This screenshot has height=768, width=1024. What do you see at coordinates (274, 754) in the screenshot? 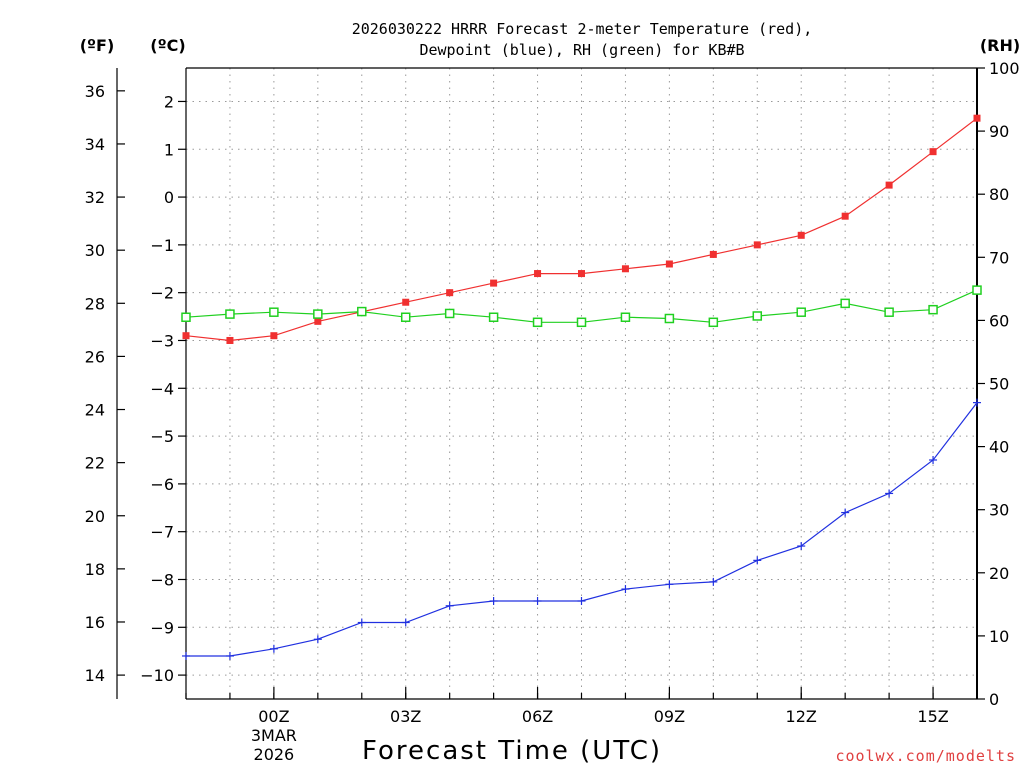
I see `date-label-year: 2026` at bounding box center [274, 754].